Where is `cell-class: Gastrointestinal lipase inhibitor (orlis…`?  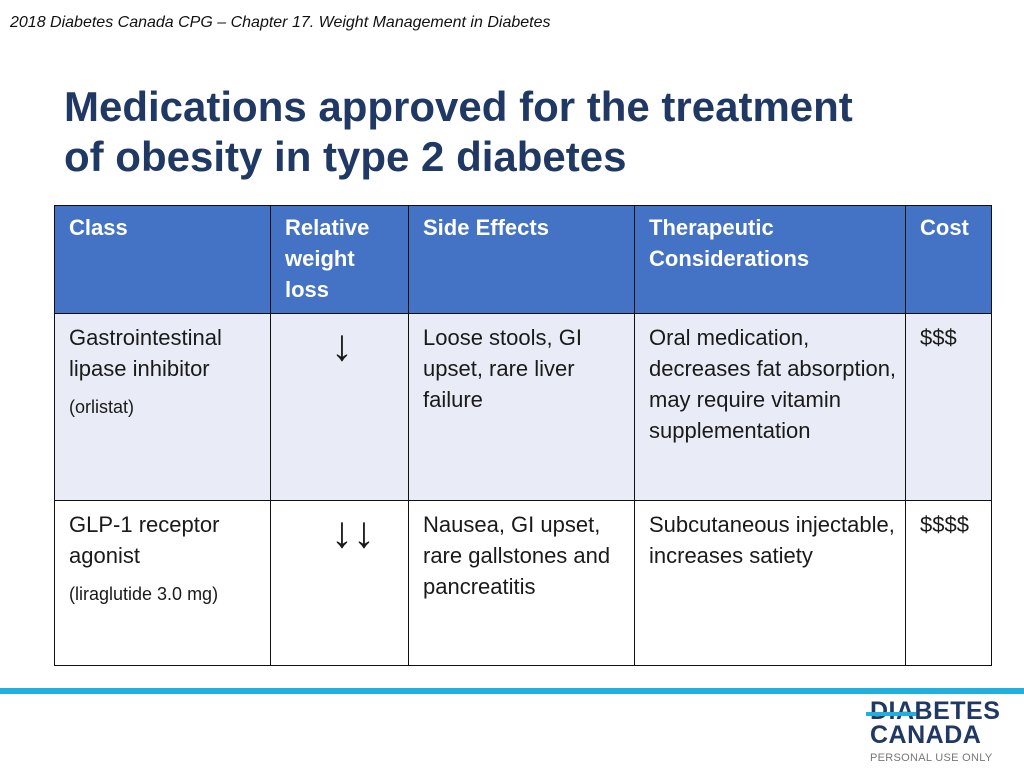 cell-class: Gastrointestinal lipase inhibitor (orlis… is located at coordinates (162, 407).